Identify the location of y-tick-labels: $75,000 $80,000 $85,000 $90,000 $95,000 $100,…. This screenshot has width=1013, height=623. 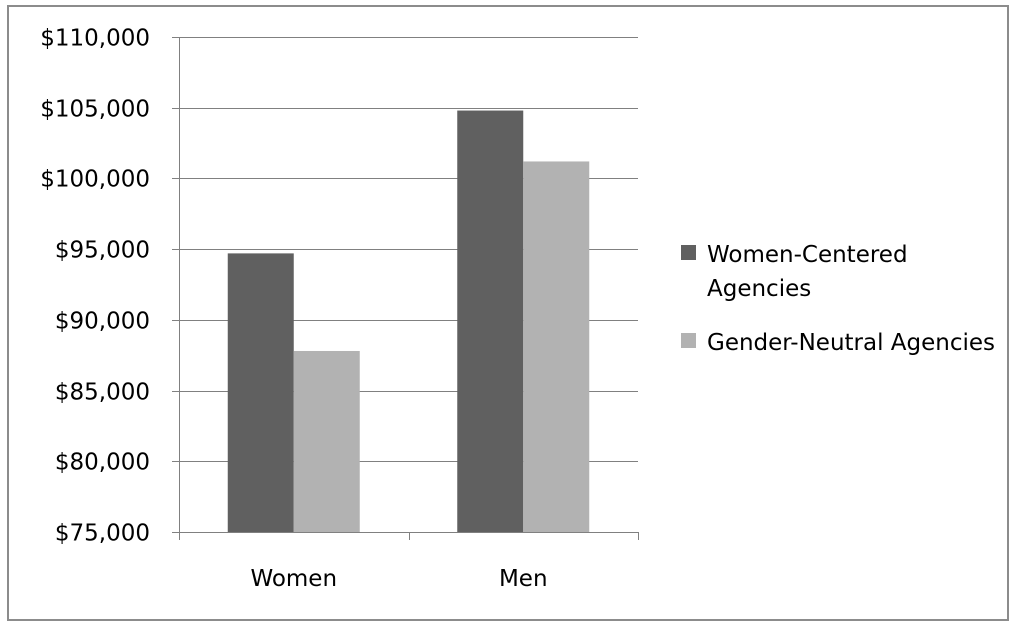
(95, 286).